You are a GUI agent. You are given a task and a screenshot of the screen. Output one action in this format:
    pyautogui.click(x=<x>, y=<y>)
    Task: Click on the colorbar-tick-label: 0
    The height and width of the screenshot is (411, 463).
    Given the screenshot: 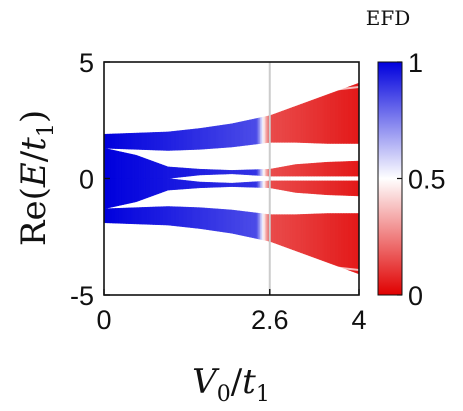 What is the action you would take?
    pyautogui.click(x=415, y=296)
    